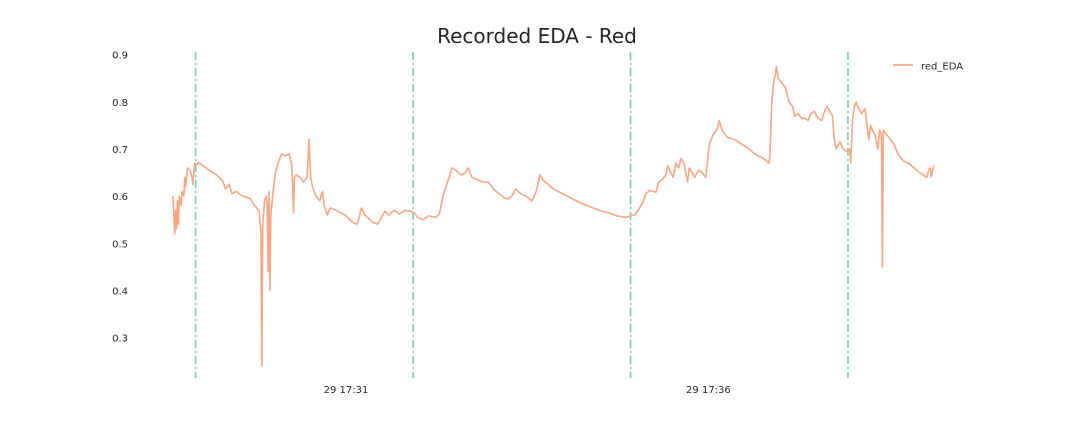 This screenshot has width=1080, height=432. I want to click on x-axis-ticks: 29 17:31 29 17:36, so click(527, 390).